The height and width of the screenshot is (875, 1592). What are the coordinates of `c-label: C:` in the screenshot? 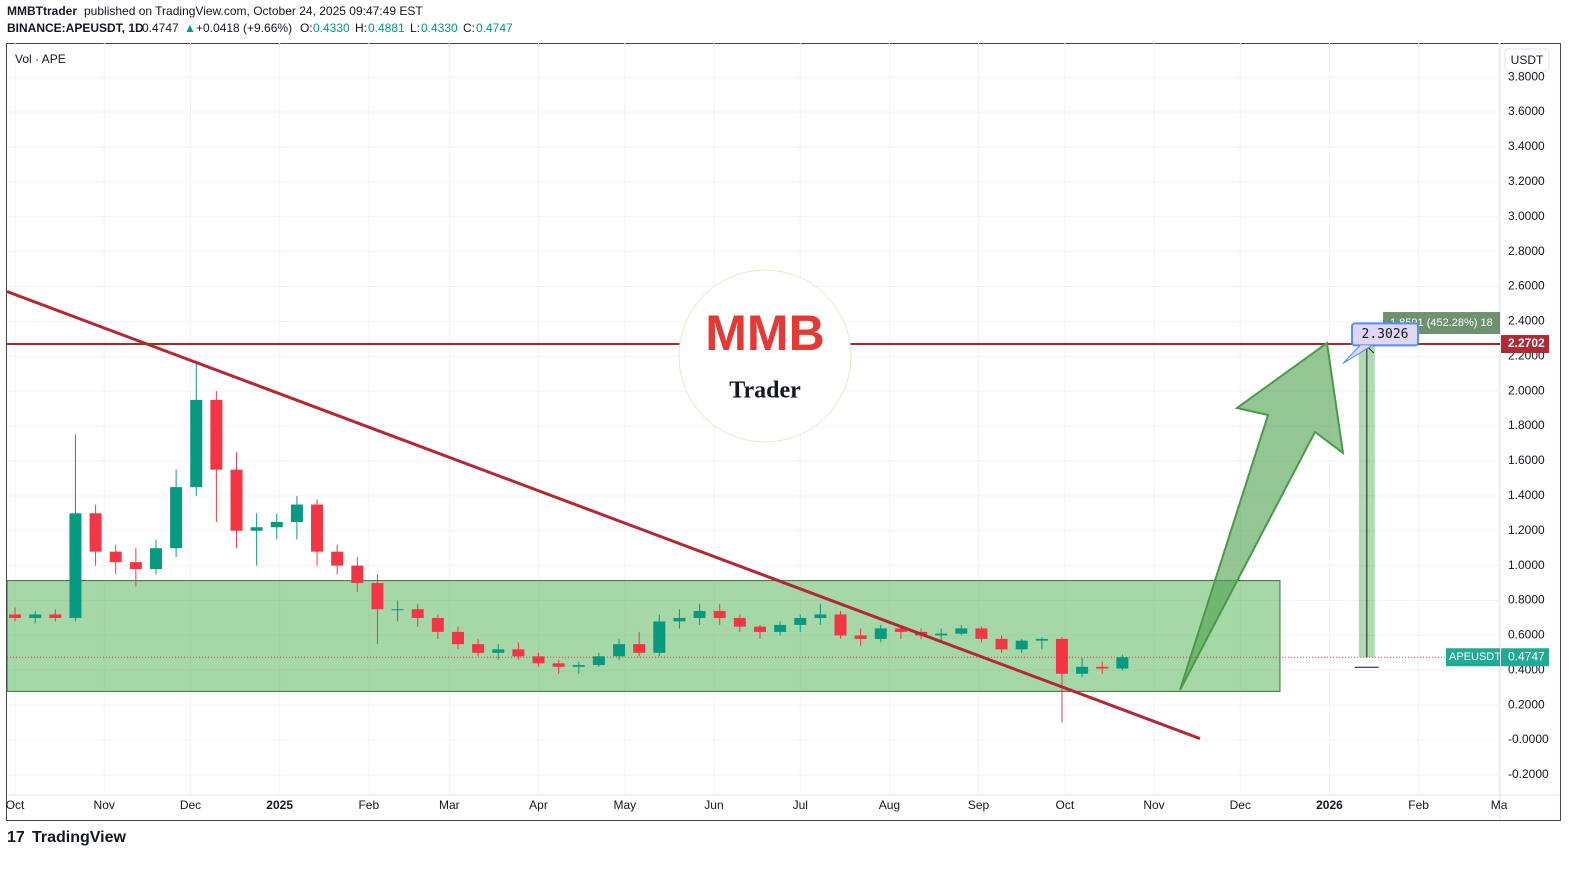 It's located at (469, 28).